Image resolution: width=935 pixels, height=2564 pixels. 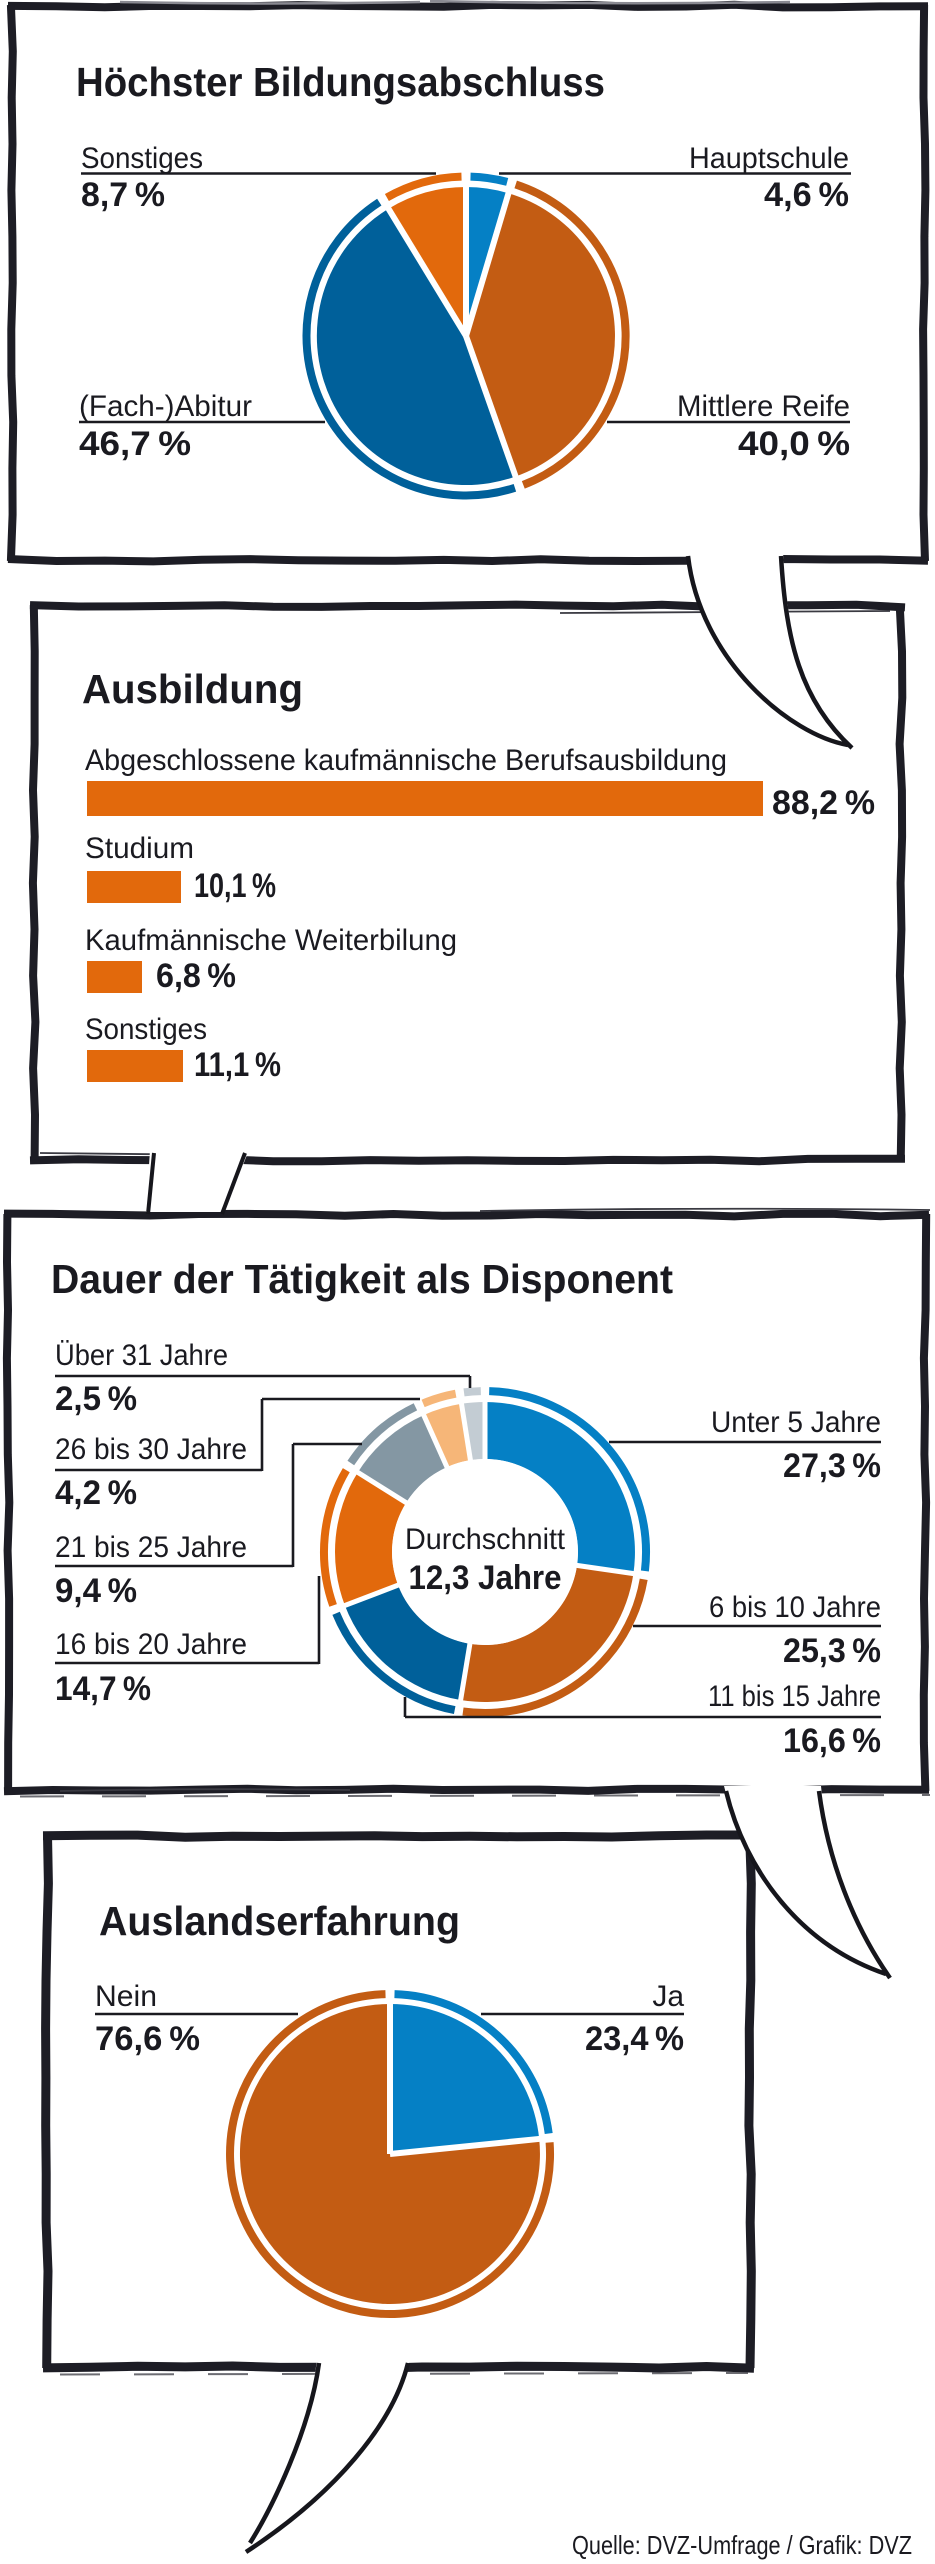 I want to click on svg-text: 6,8 %, so click(x=196, y=976).